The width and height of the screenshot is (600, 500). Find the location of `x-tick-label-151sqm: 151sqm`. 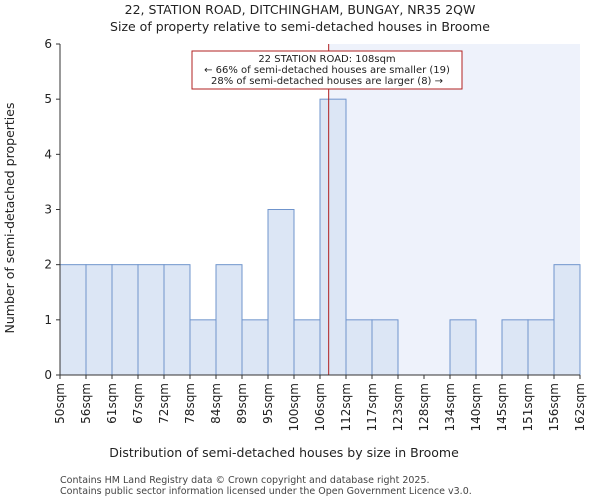

x-tick-label-151sqm: 151sqm is located at coordinates (528, 407).